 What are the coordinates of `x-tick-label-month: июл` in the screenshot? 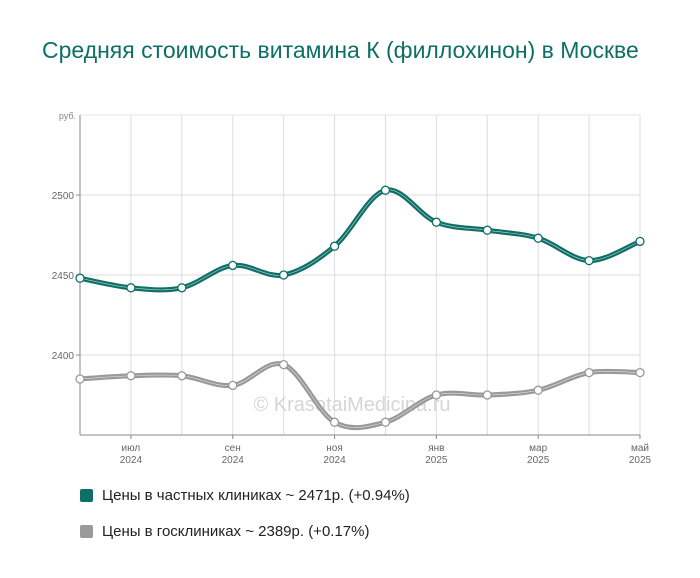 It's located at (131, 448).